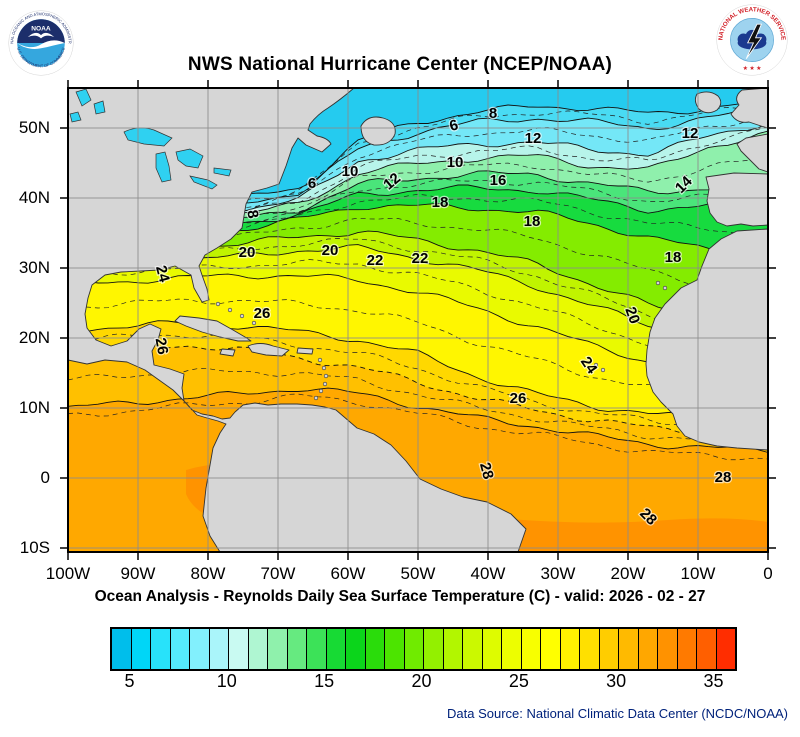 The image size is (800, 737). I want to click on contour-label: 24, so click(162, 274).